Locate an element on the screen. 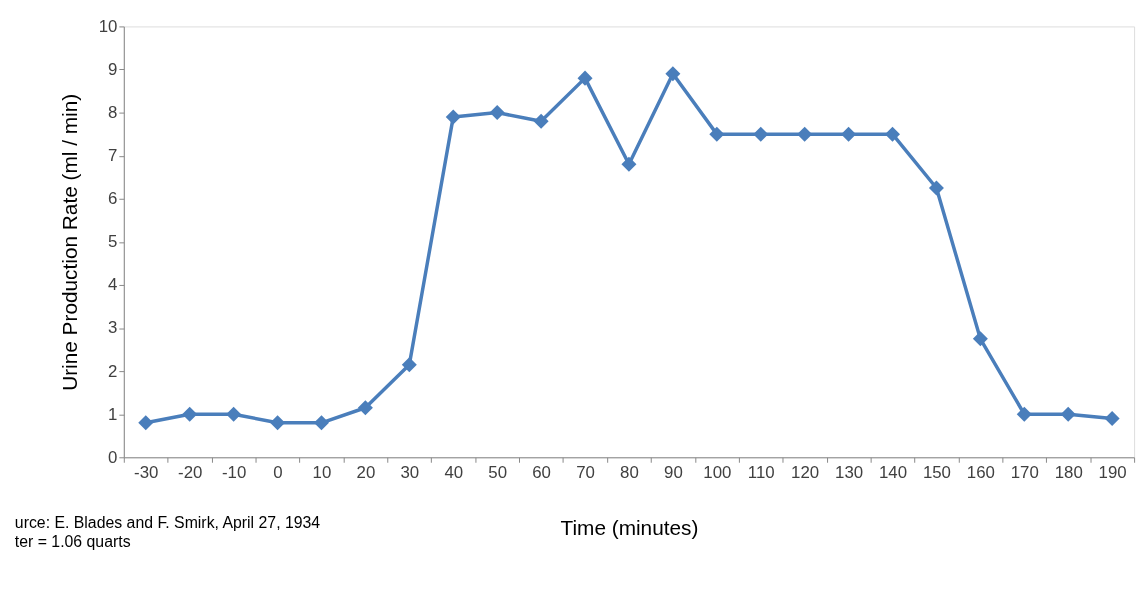 The image size is (1145, 596). y-tick-label: 1 is located at coordinates (113, 414).